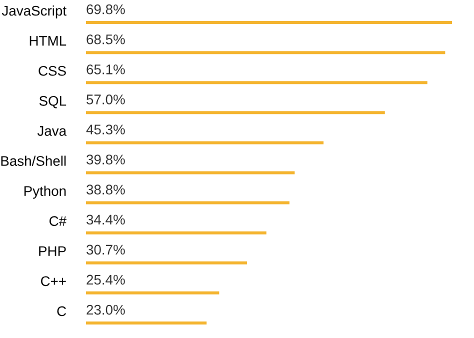 The width and height of the screenshot is (474, 338). I want to click on y-tick-label: Bash/Shell, so click(33, 161).